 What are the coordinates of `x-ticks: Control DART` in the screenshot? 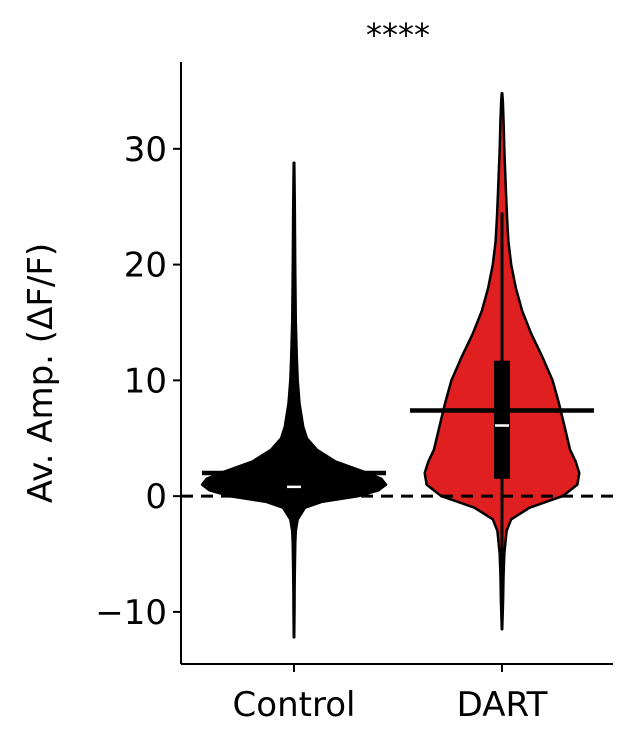 It's located at (390, 694).